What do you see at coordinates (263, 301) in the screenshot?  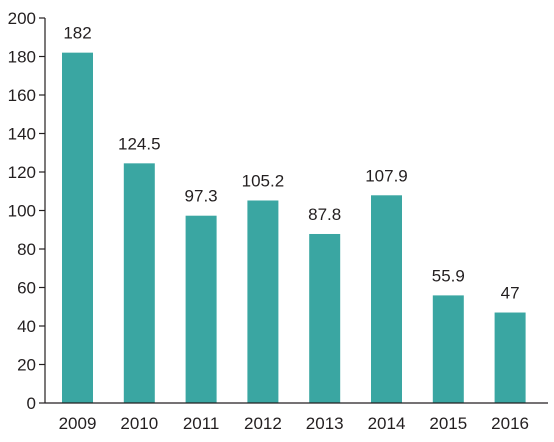 I see `bar-2012` at bounding box center [263, 301].